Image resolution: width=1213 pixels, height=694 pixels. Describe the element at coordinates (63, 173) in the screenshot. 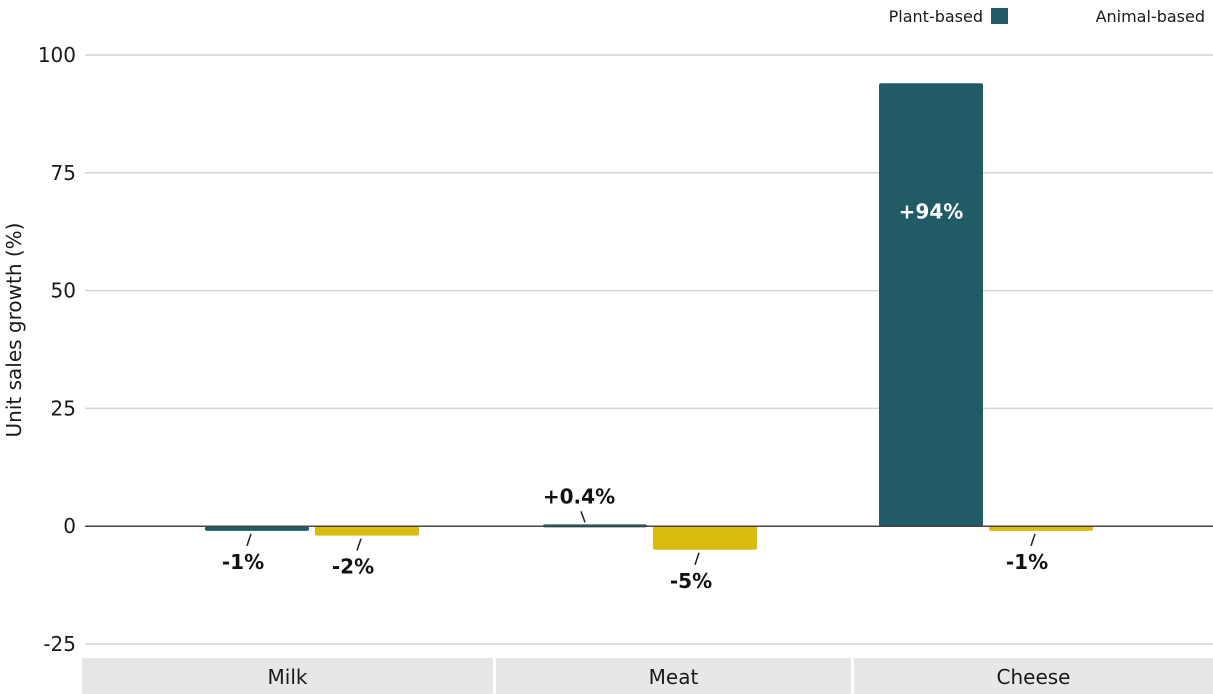

I see `y-tick-label: 75` at that location.